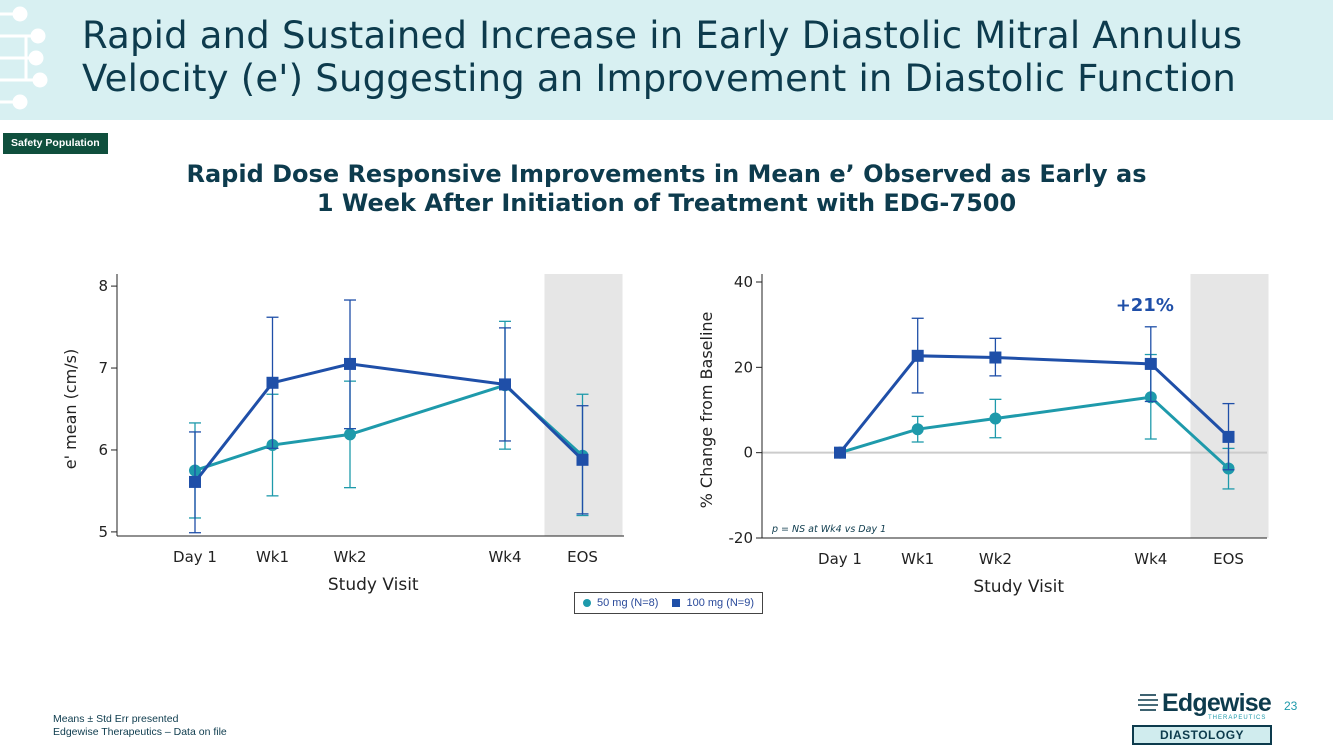  What do you see at coordinates (741, 538) in the screenshot?
I see `y-tick-label: -20` at bounding box center [741, 538].